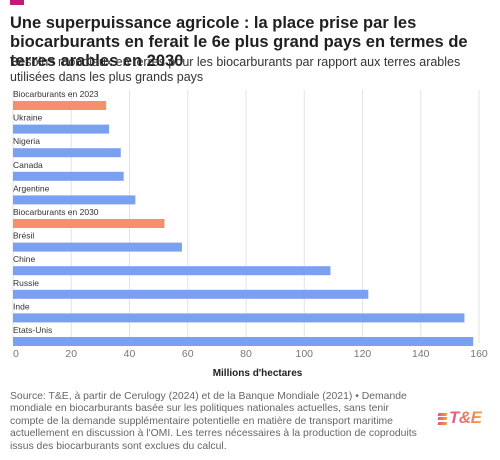 Image resolution: width=500 pixels, height=460 pixels. I want to click on category-label: Biocarburants en 2030, so click(56, 212).